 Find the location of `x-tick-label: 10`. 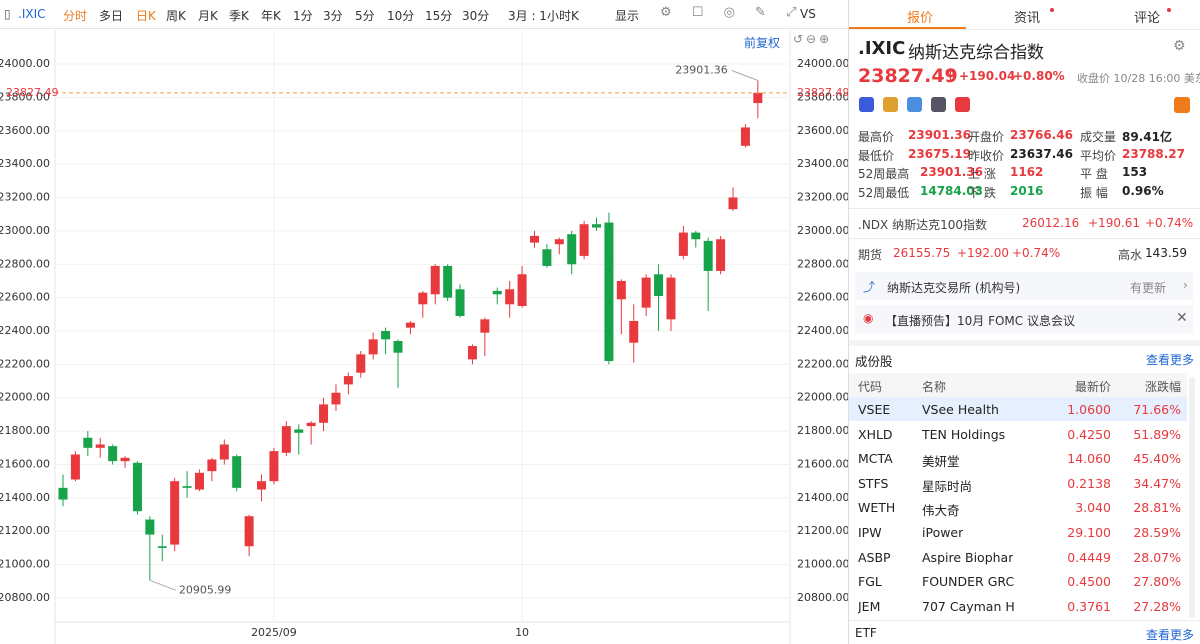

x-tick-label: 10 is located at coordinates (522, 632).